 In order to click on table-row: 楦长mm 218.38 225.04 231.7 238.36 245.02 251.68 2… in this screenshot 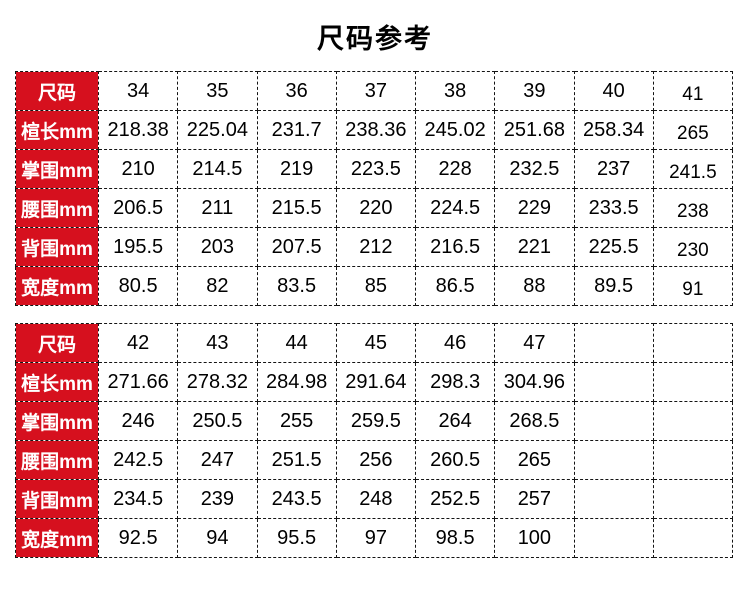, I will do `click(374, 130)`.